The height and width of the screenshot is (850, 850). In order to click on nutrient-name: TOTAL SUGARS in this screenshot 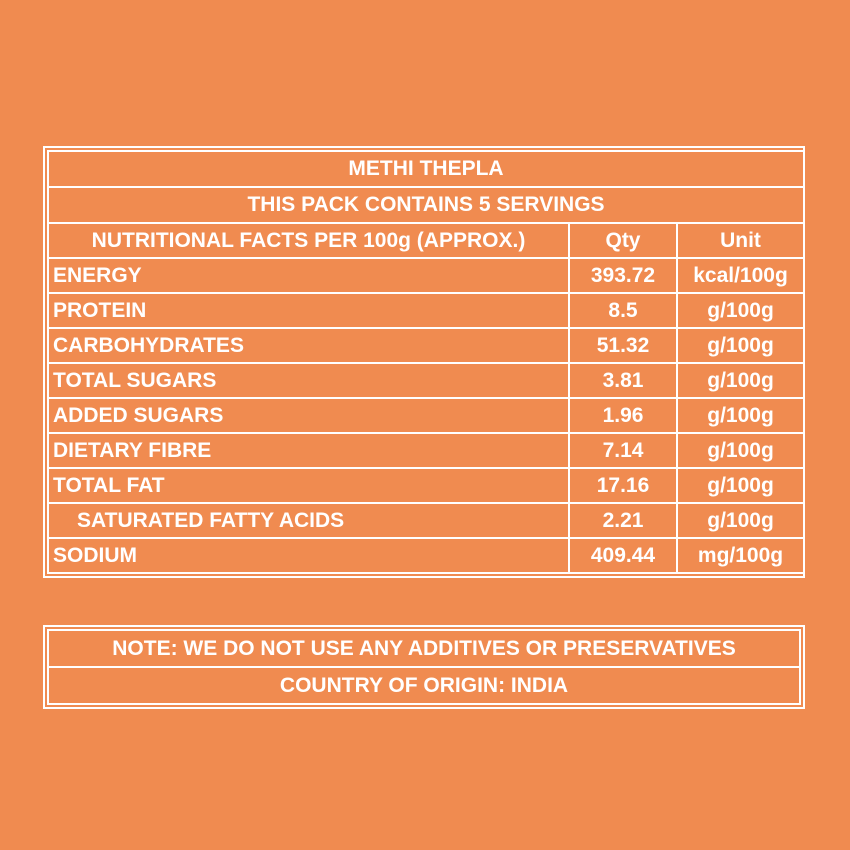, I will do `click(308, 380)`.